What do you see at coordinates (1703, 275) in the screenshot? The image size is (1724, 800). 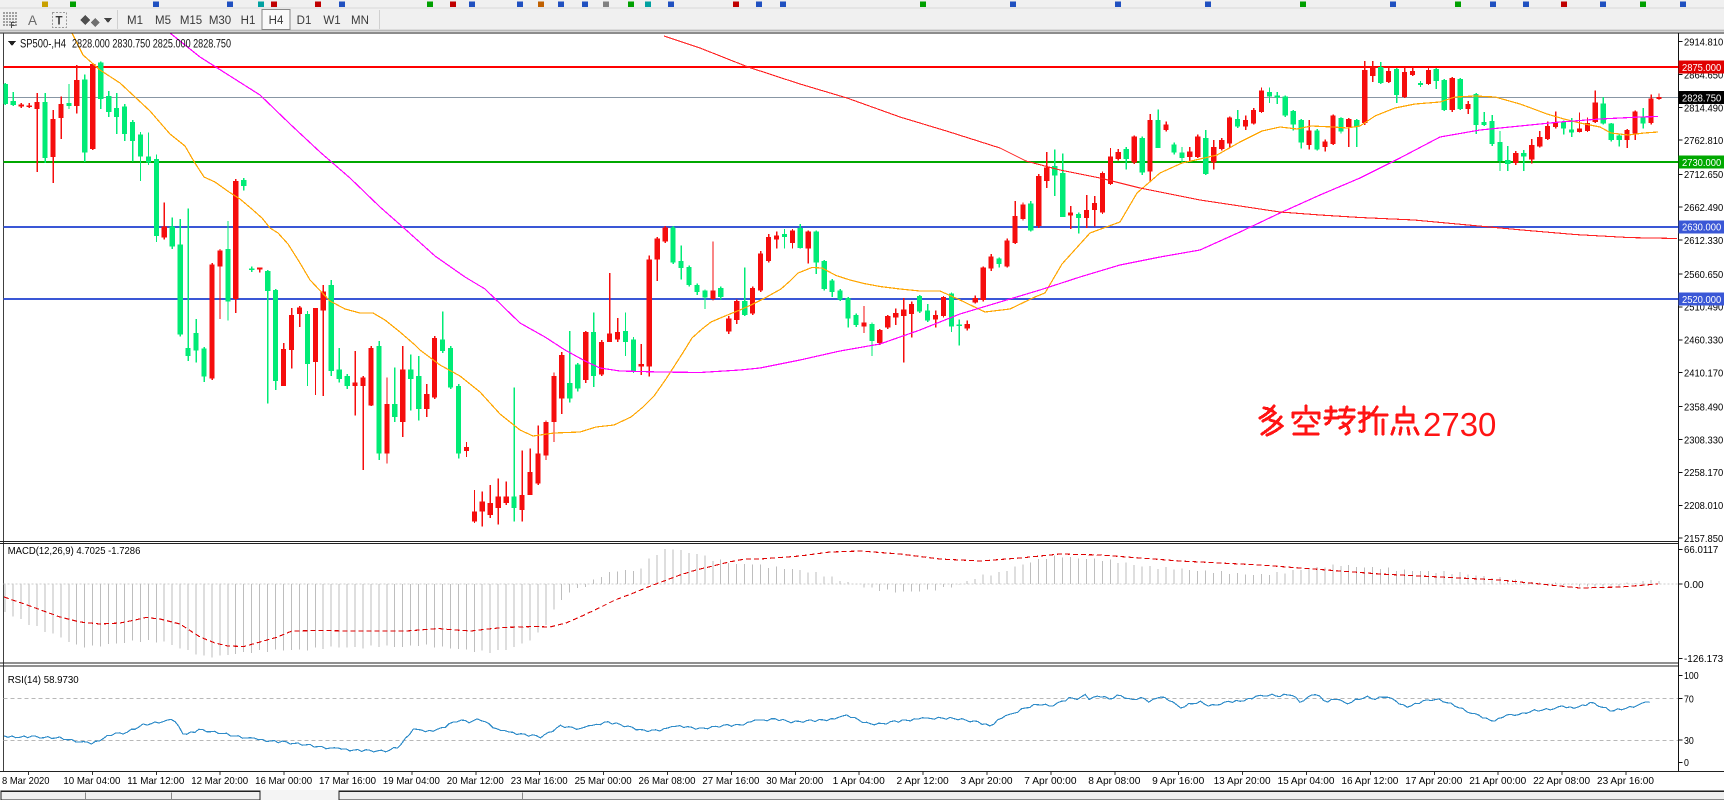 I see `svg-text: 2560.650` at bounding box center [1703, 275].